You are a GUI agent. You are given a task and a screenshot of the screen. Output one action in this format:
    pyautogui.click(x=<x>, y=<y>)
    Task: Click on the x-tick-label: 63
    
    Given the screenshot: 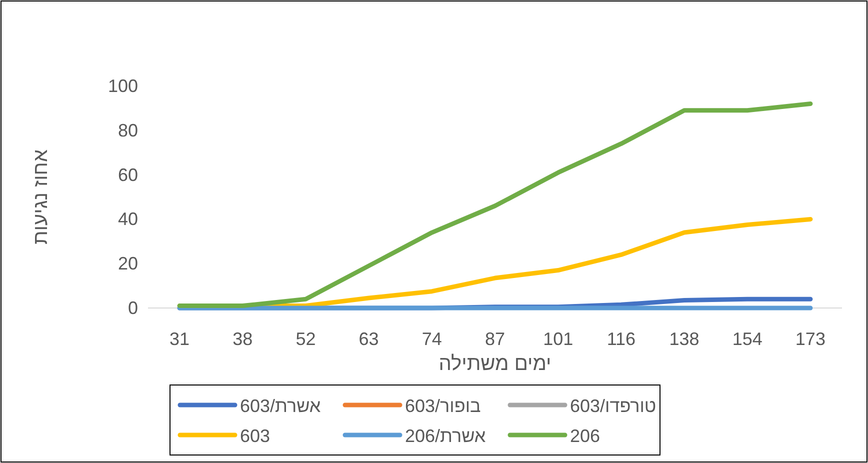 What is the action you would take?
    pyautogui.click(x=368, y=339)
    